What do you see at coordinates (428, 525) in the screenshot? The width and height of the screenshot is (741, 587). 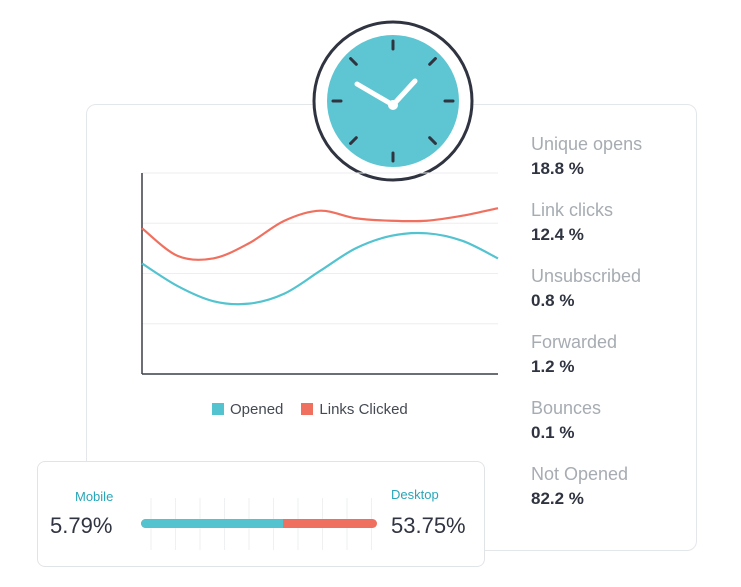 I see `desktop-value: 53.75%` at bounding box center [428, 525].